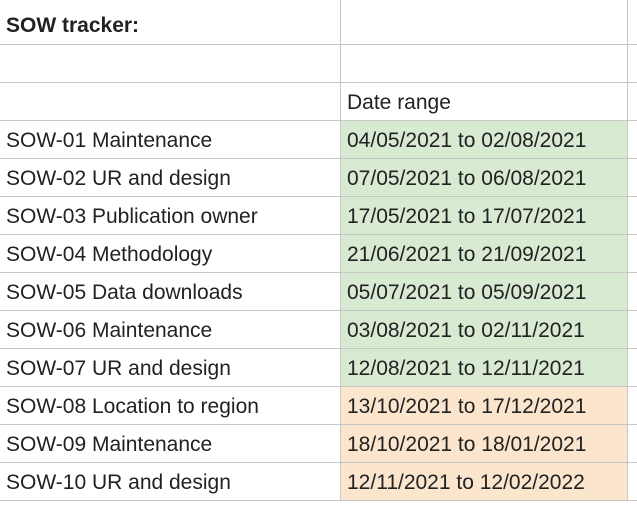 This screenshot has height=512, width=637. Describe the element at coordinates (484, 368) in the screenshot. I see `sow-date-range-cell: 12/08/2021 to 12/11/2021` at that location.